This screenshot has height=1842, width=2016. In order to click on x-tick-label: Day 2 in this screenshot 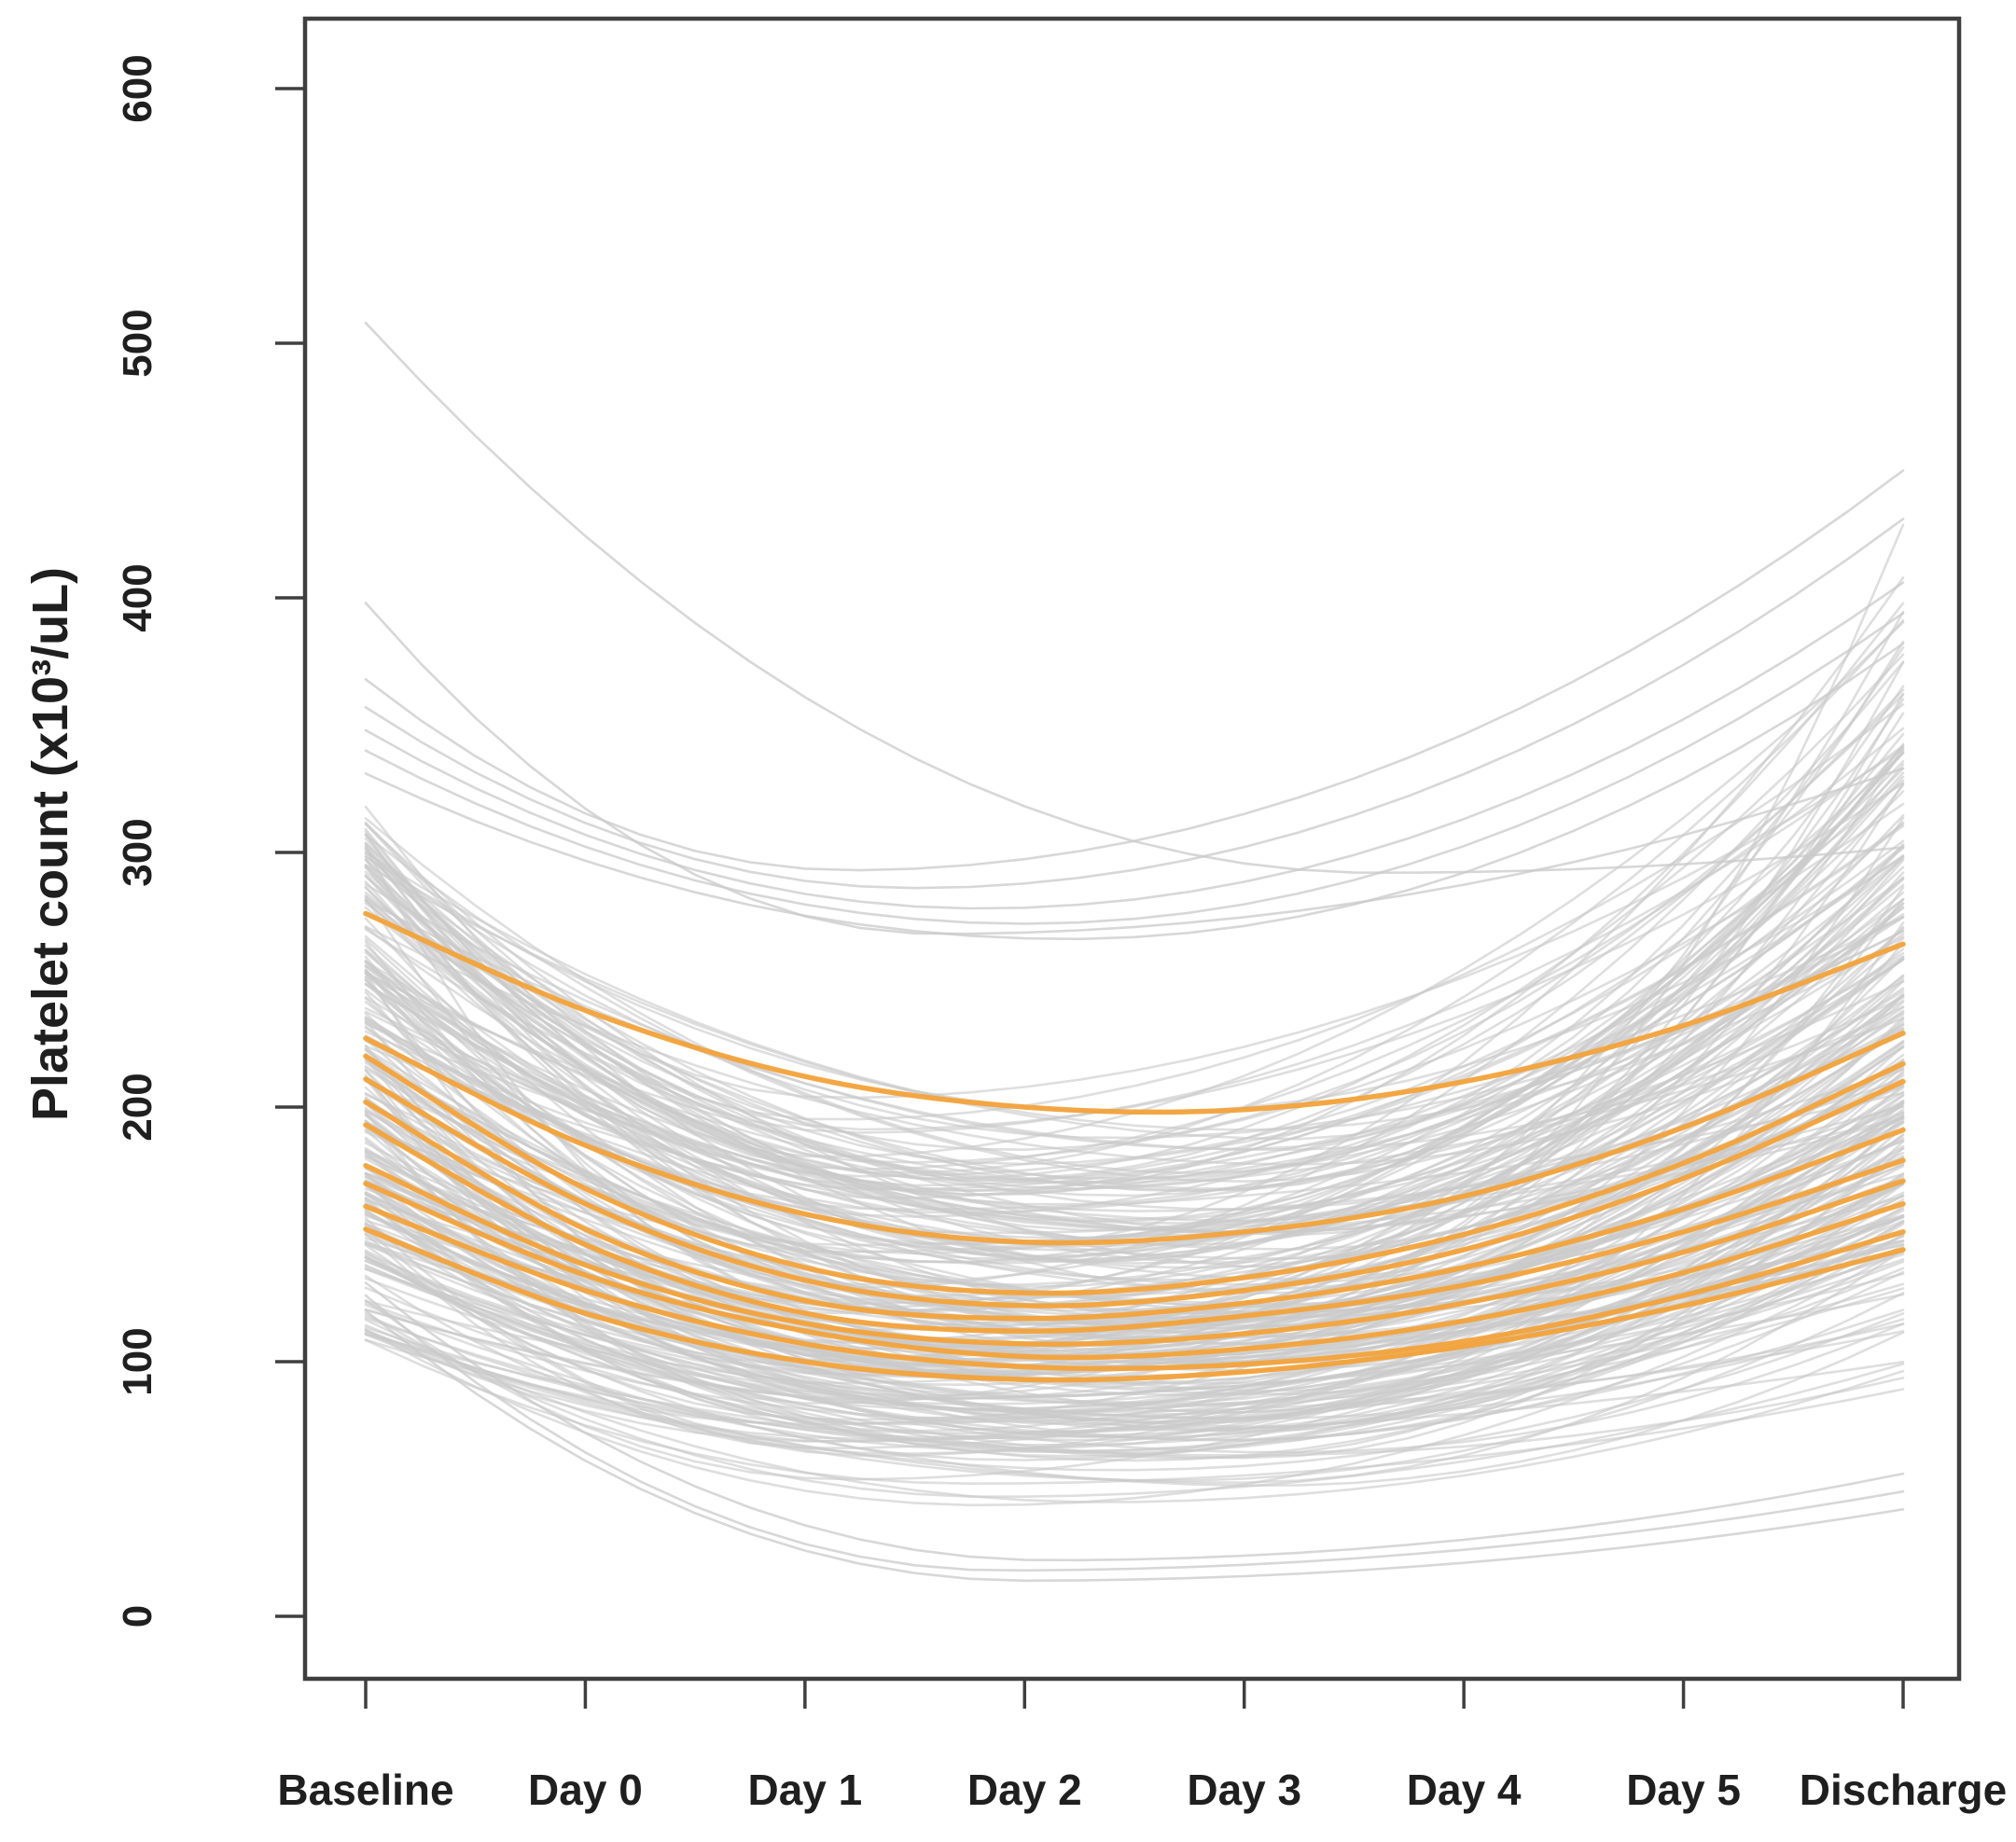, I will do `click(1024, 1790)`.